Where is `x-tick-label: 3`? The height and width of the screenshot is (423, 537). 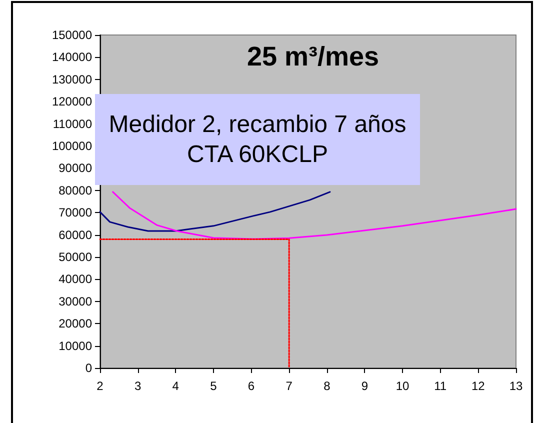
x-tick-label: 3 is located at coordinates (138, 386).